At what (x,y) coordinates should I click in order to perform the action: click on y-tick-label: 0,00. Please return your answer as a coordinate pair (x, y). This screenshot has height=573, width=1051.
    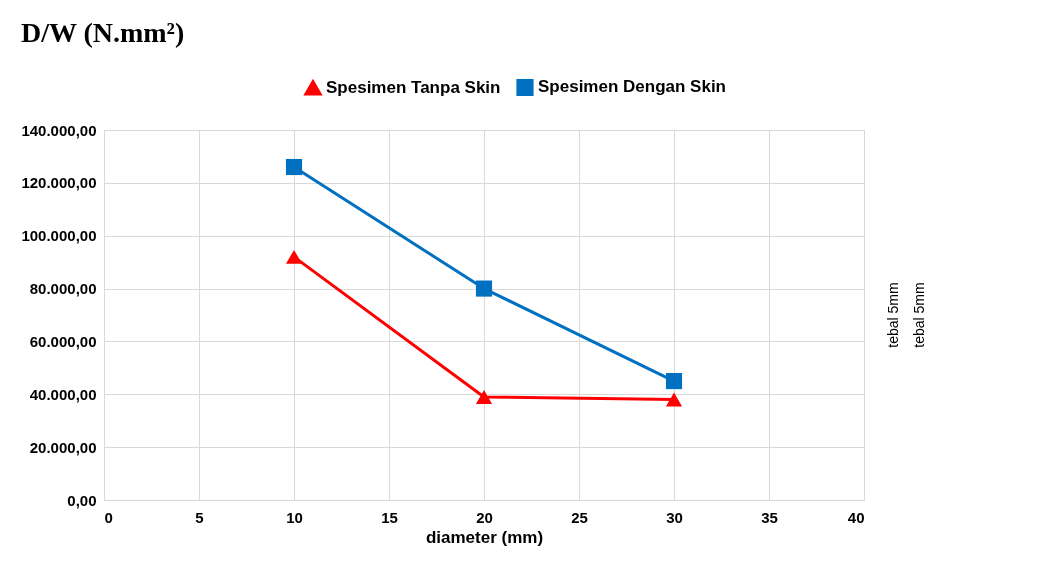
    Looking at the image, I should click on (82, 500).